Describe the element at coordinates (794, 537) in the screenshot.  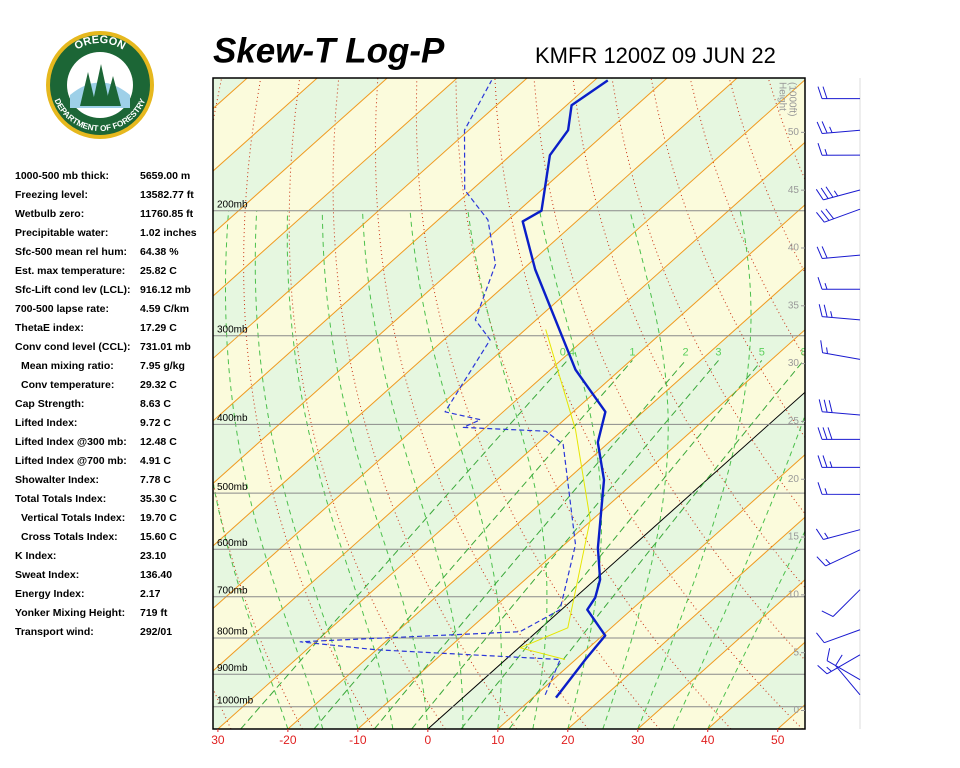
I see `y2-tick-label: 15` at that location.